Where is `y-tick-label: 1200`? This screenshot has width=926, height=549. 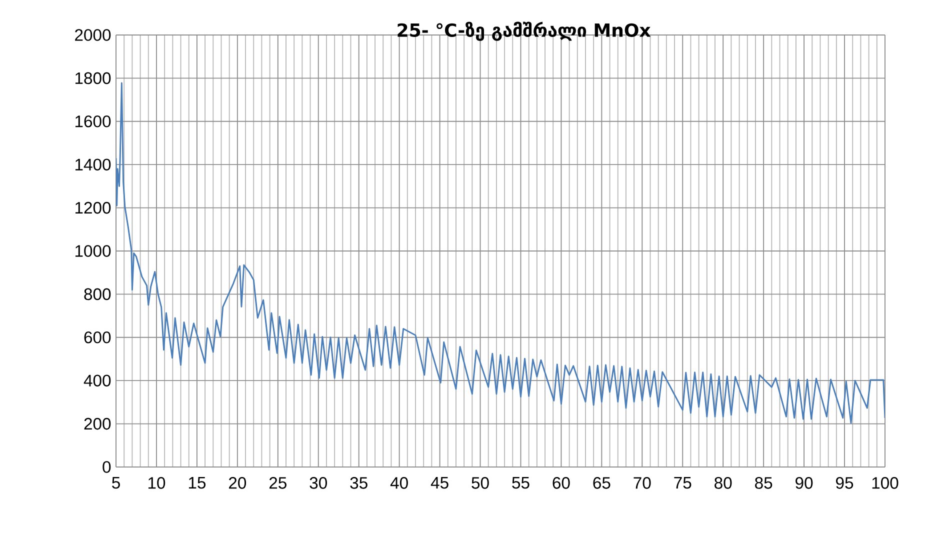 y-tick-label: 1200 is located at coordinates (93, 208).